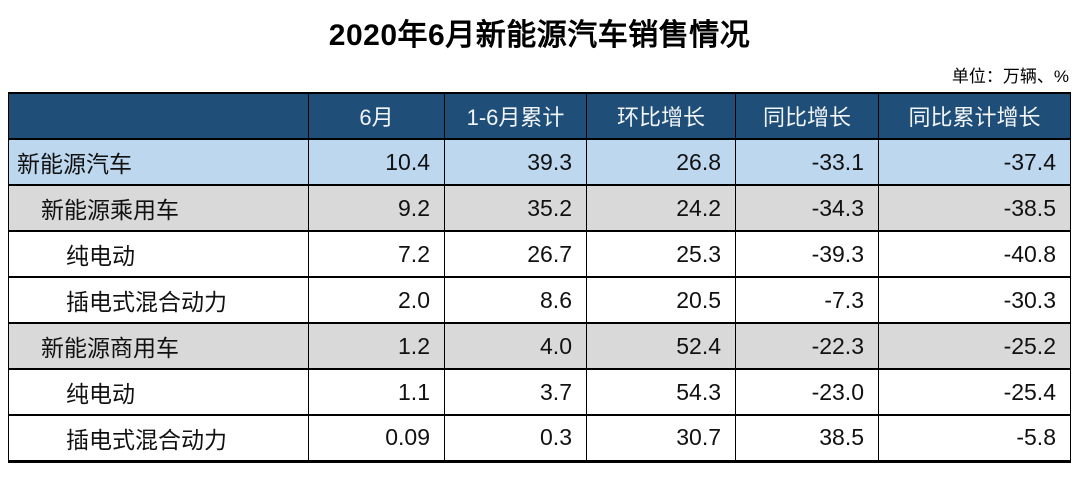 This screenshot has width=1080, height=482. Describe the element at coordinates (661, 300) in the screenshot. I see `cell-value: 20.5` at that location.